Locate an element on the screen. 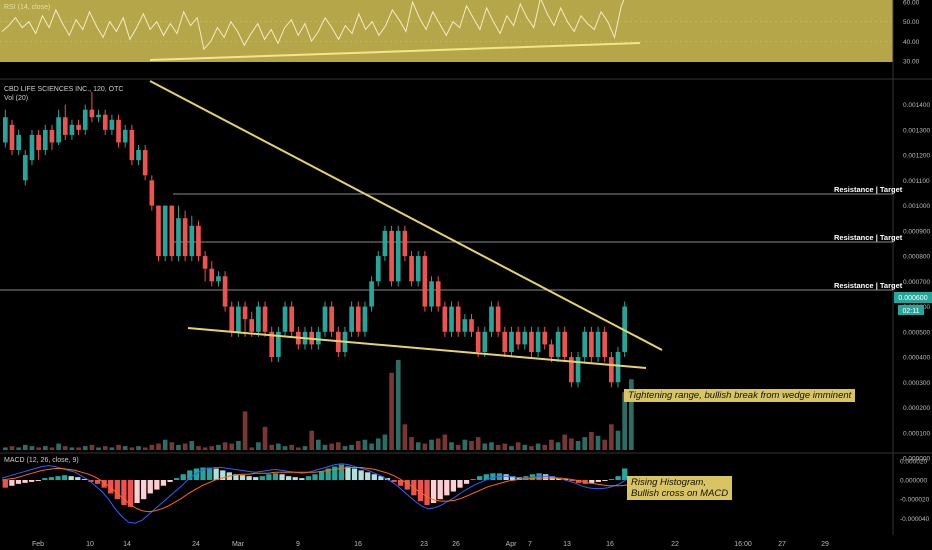  price-tick-label: 0.000800 is located at coordinates (916, 257).